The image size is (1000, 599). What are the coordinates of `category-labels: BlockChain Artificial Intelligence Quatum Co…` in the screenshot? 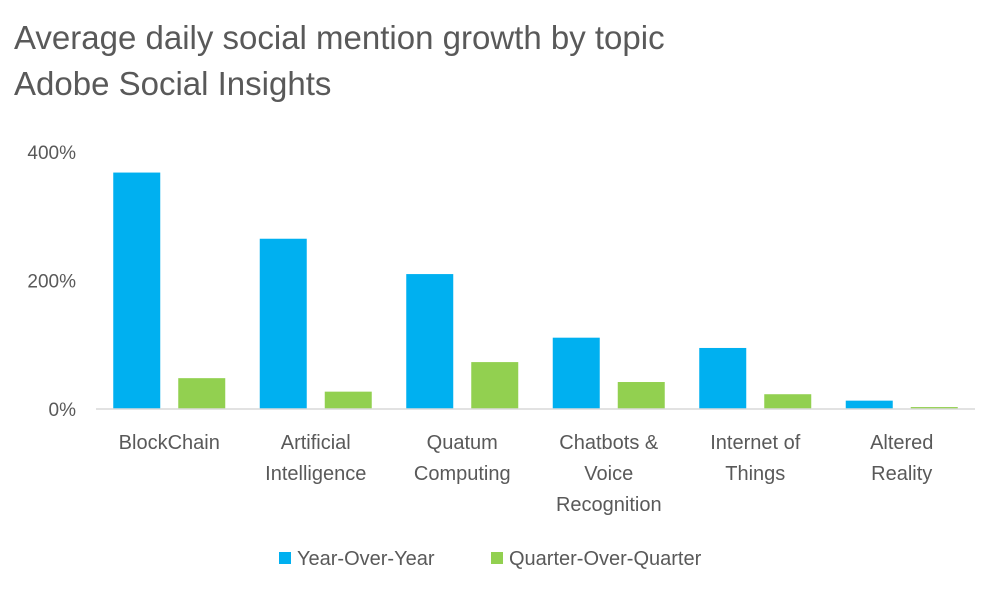 It's located at (526, 474).